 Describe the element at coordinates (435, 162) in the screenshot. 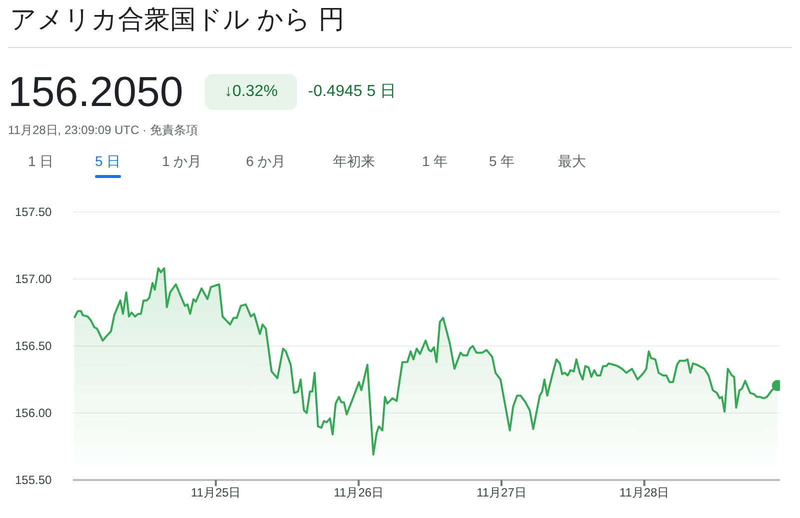

I see `text: 1 年` at that location.